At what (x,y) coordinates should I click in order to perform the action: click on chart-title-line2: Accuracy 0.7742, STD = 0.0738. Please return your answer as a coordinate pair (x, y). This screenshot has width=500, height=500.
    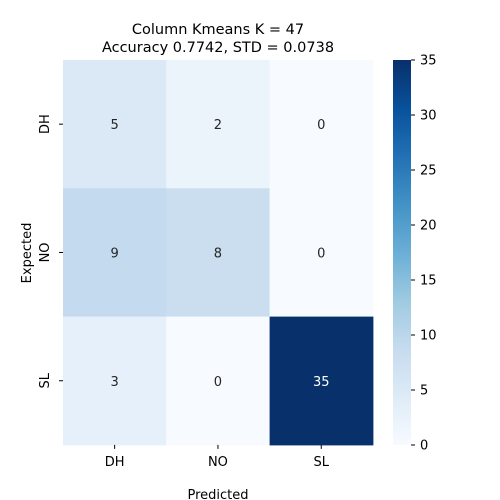
    Looking at the image, I should click on (218, 48).